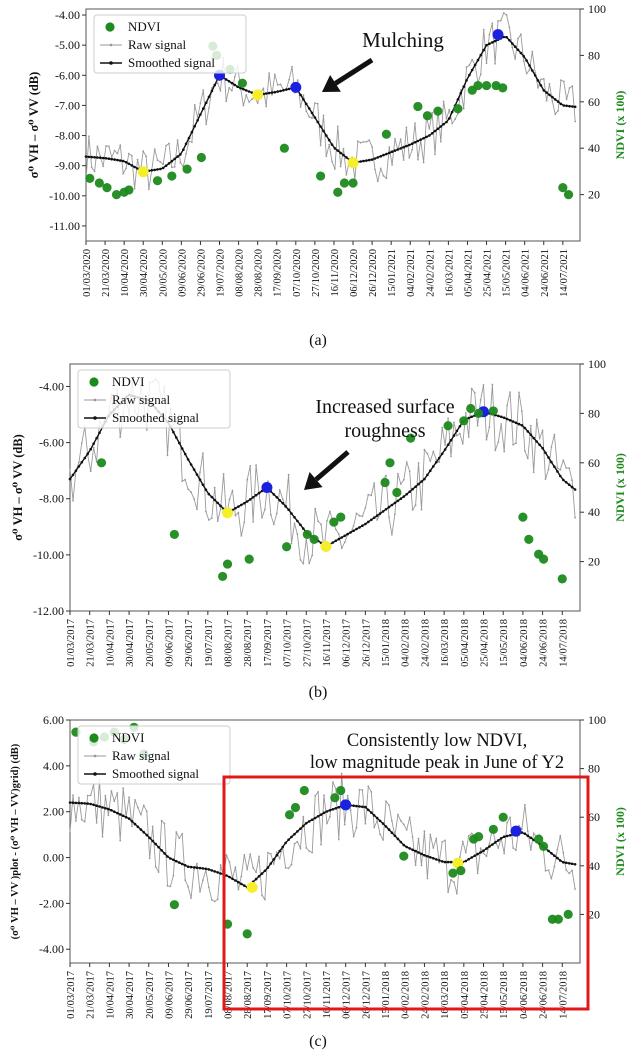 This screenshot has width=636, height=1059. I want to click on x-tick-label: 15/05/2018, so click(504, 643).